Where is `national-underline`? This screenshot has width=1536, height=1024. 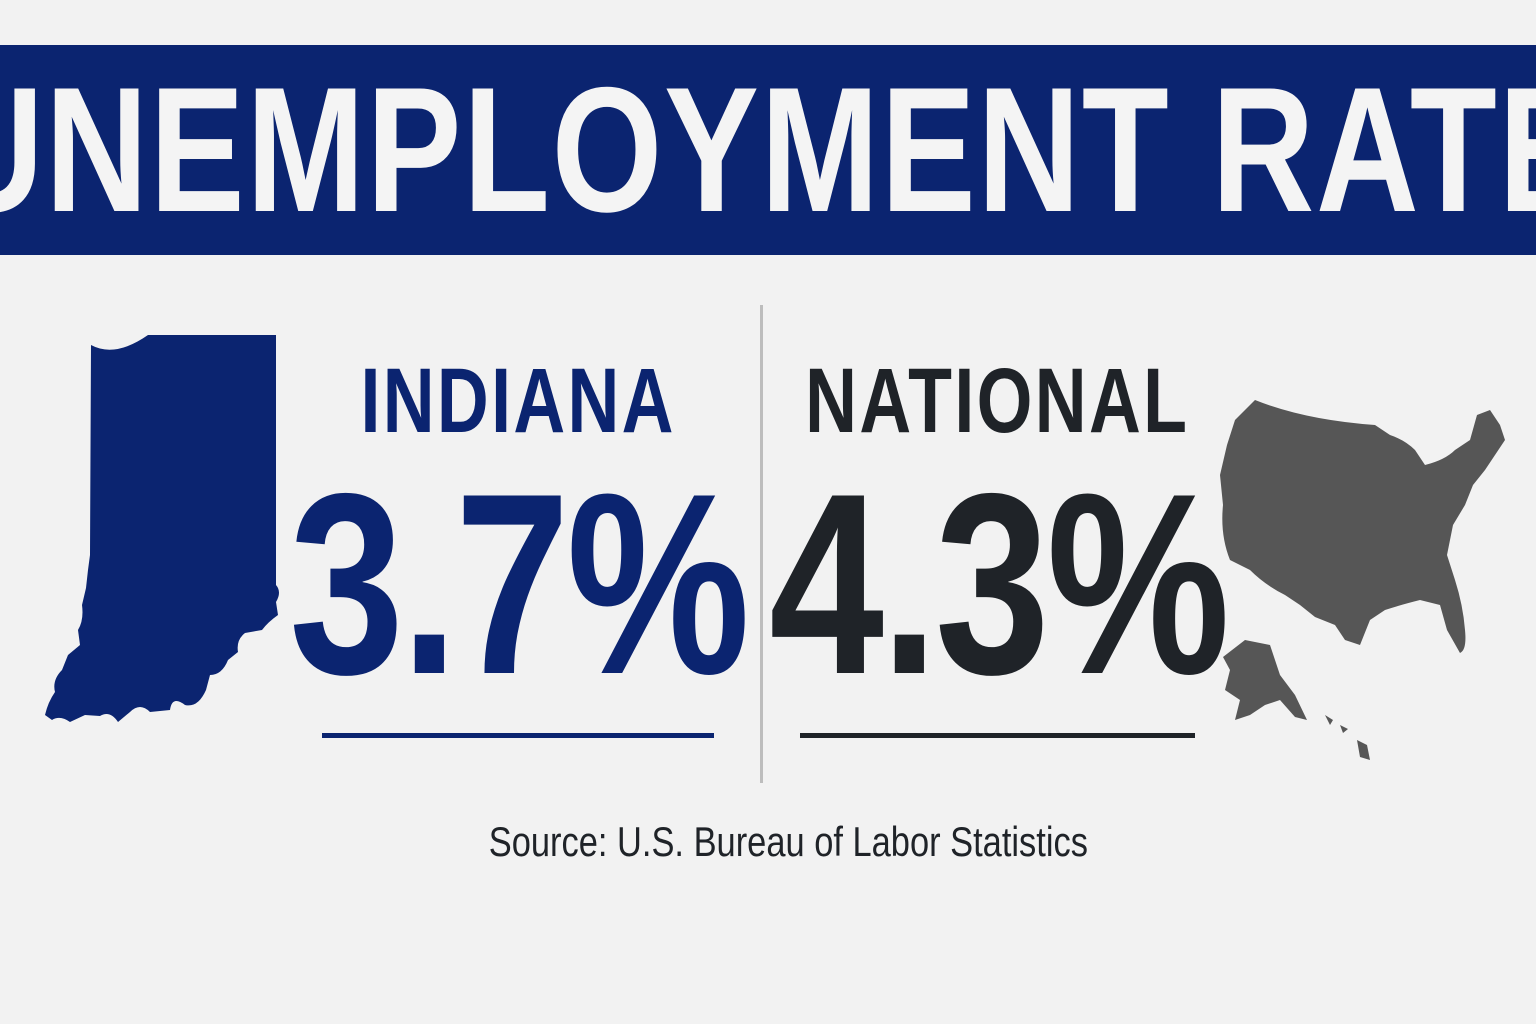
national-underline is located at coordinates (997, 735).